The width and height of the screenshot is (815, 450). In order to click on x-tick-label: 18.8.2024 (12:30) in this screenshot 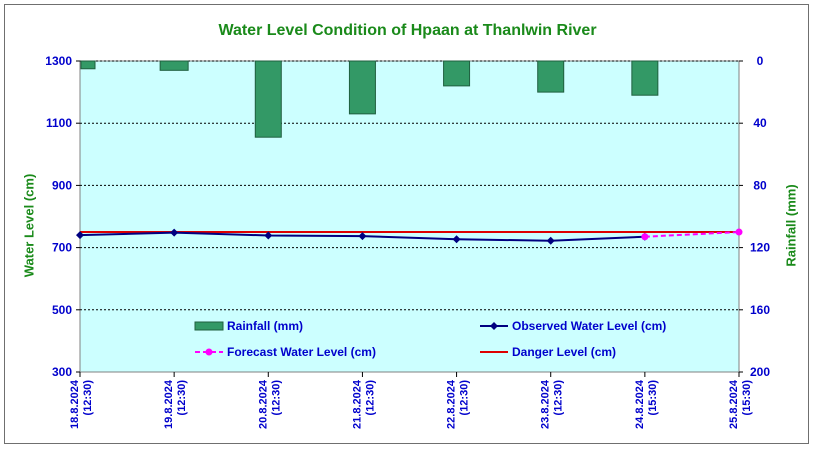, I will do `click(81, 404)`.